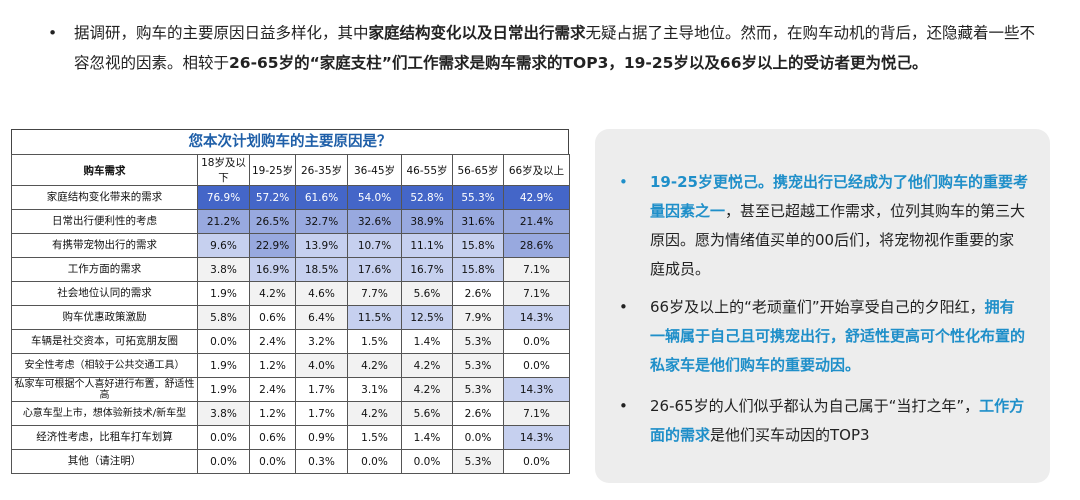 The height and width of the screenshot is (500, 1080). Describe the element at coordinates (321, 197) in the screenshot. I see `table-cell: 61.6%` at that location.